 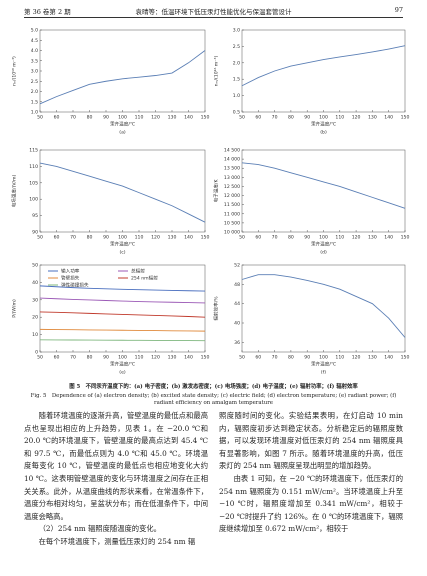 I want to click on page-number: 97, so click(x=398, y=10).